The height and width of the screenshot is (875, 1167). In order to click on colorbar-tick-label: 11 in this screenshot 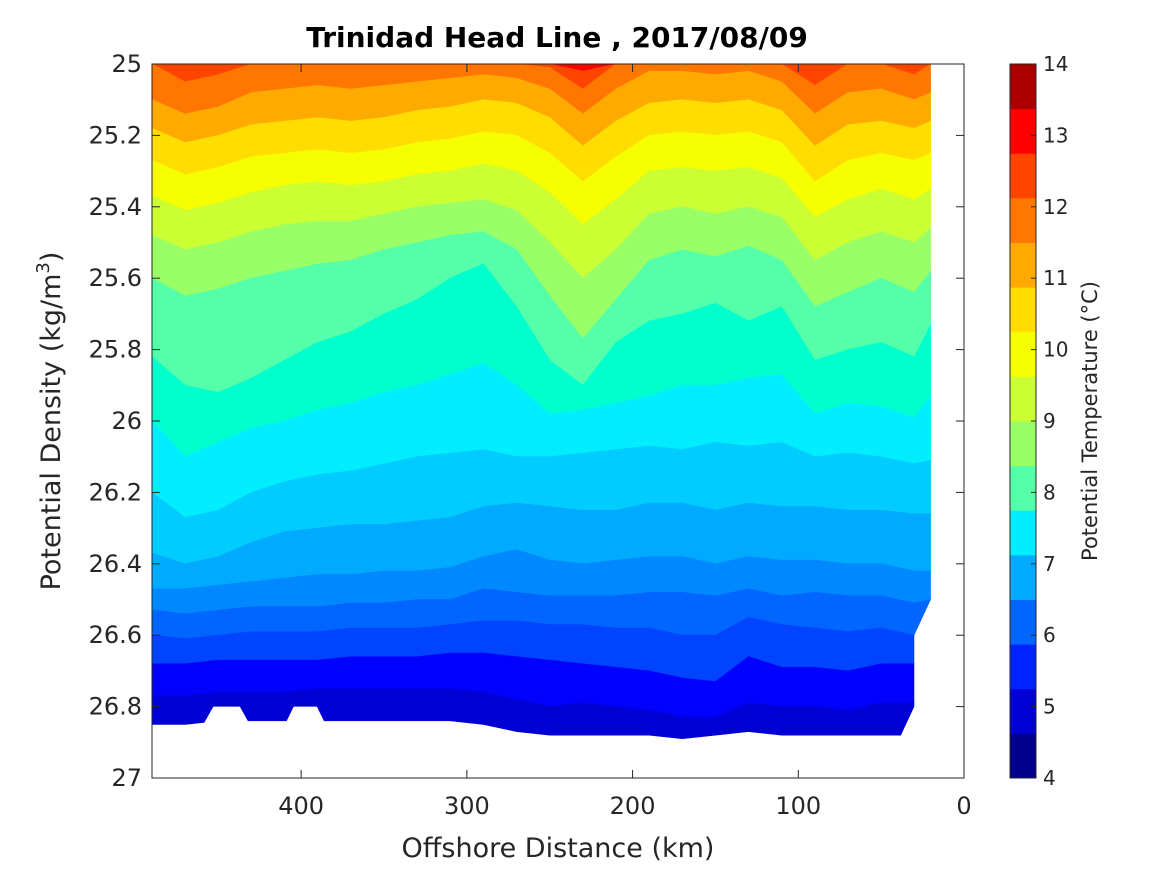, I will do `click(1055, 278)`.